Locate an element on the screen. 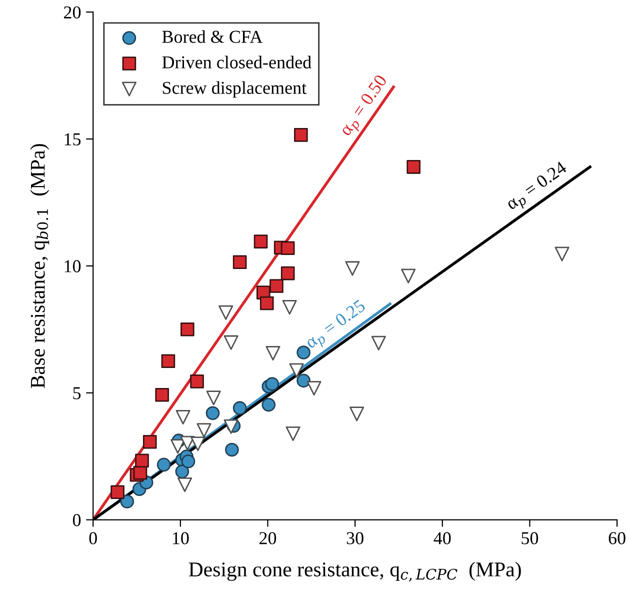 This screenshot has height=603, width=629. x-tick-label: 30 is located at coordinates (355, 538).